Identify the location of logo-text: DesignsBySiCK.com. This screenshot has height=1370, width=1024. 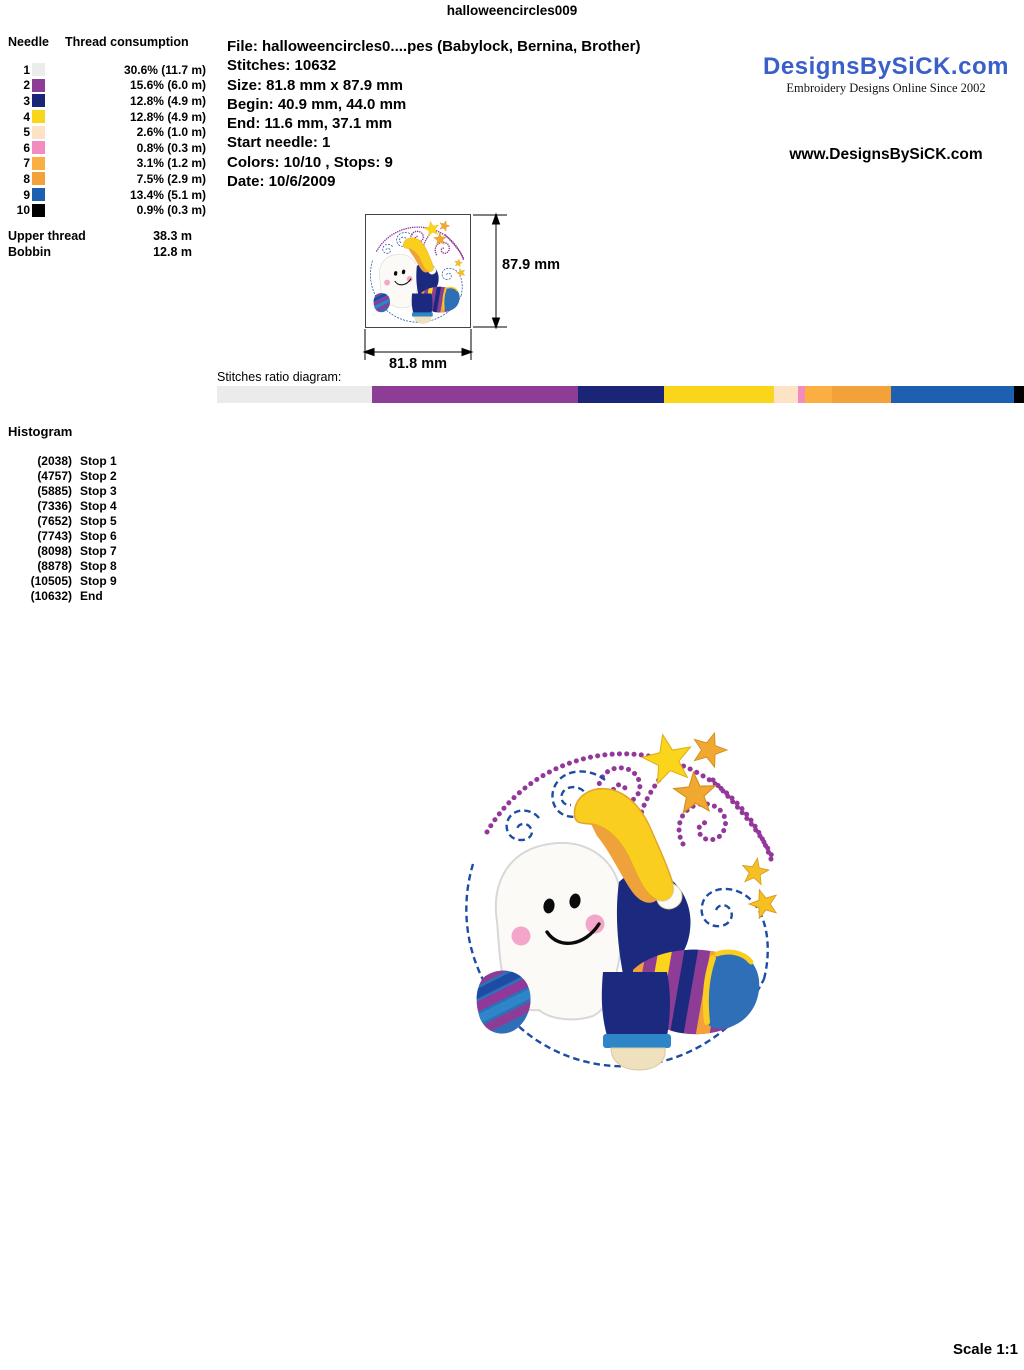
(886, 66).